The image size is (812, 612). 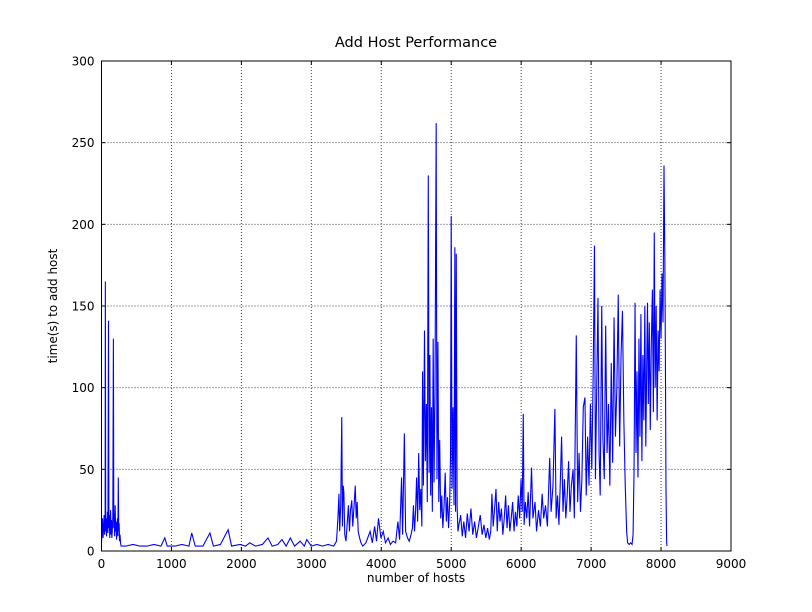 I want to click on x-tick-label: 1000, so click(x=171, y=564).